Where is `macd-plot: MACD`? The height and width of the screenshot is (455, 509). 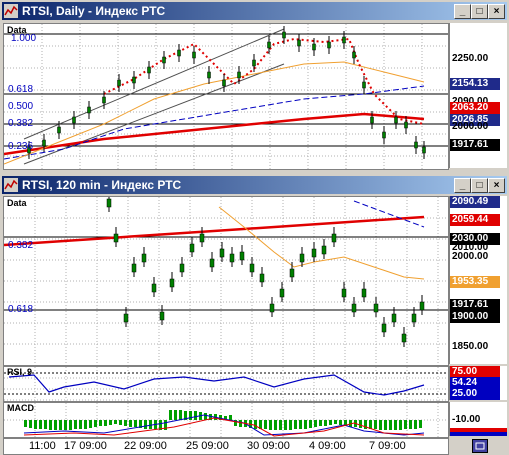
macd-plot: MACD is located at coordinates (226, 420).